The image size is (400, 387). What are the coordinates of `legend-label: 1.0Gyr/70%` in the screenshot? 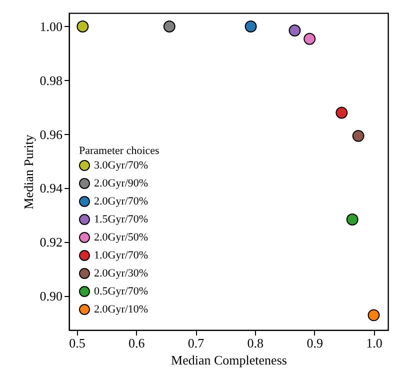 It's located at (121, 256).